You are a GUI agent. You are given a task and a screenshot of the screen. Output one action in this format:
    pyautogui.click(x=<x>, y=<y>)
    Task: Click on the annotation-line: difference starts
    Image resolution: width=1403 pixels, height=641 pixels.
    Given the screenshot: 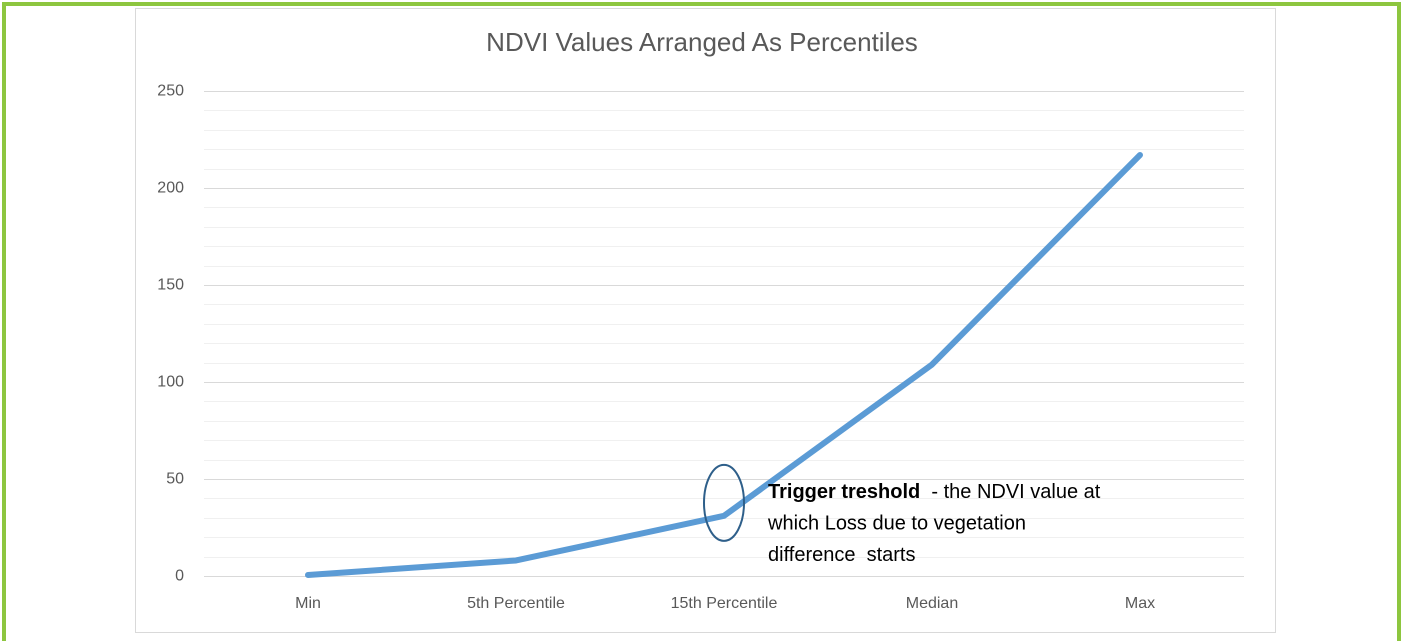 What is the action you would take?
    pyautogui.click(x=841, y=555)
    